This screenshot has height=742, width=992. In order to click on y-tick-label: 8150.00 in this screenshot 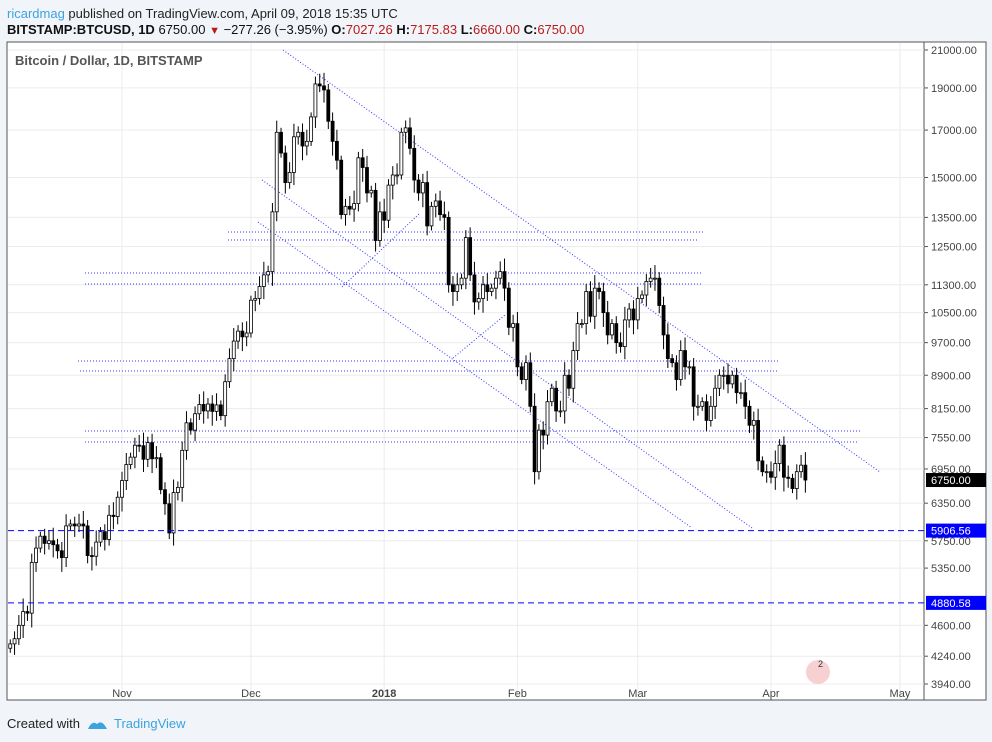, I will do `click(951, 410)`.